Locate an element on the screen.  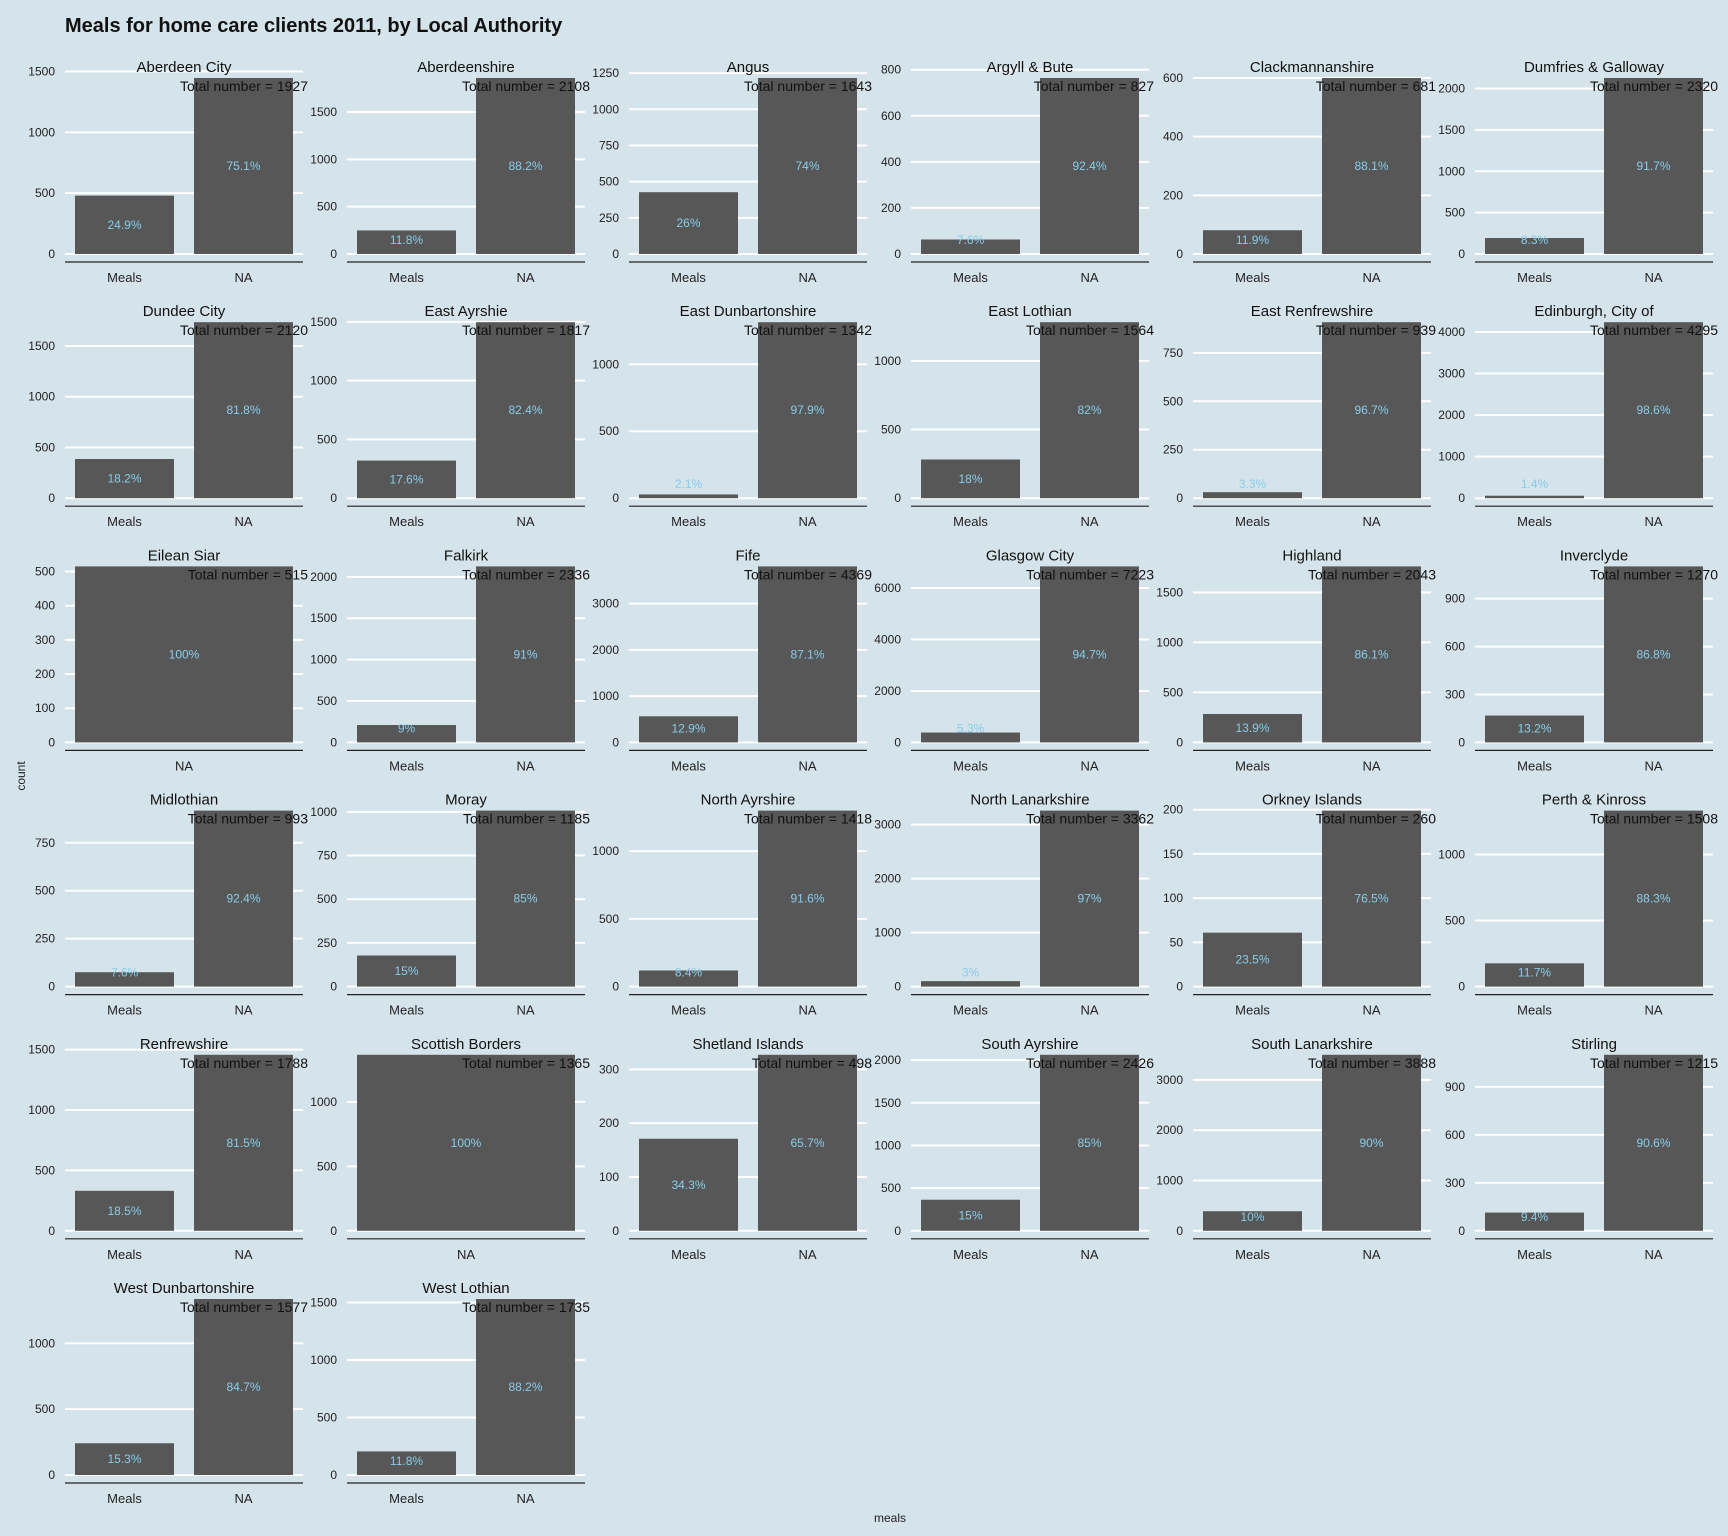
percent-label: 11.8% is located at coordinates (406, 1461).